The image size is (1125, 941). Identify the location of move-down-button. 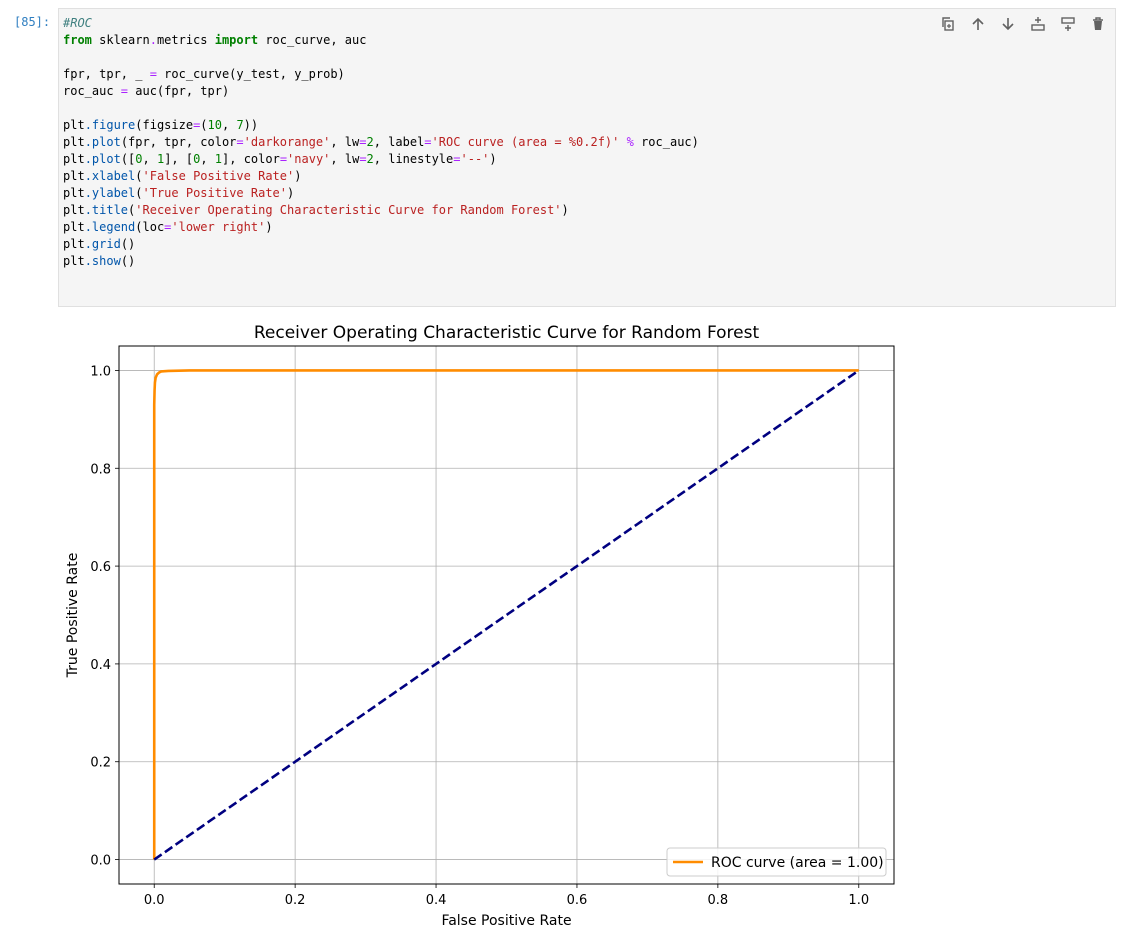
(1008, 24).